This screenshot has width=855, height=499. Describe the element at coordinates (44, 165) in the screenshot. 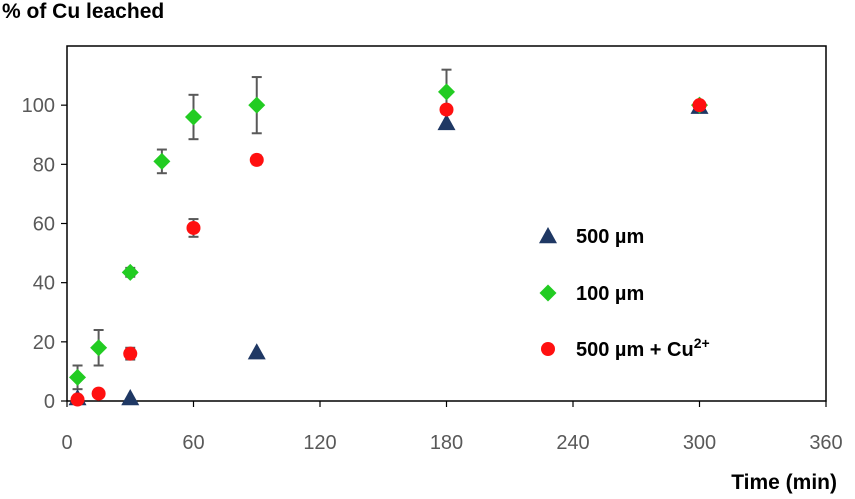

I see `y-tick-label: 80` at that location.